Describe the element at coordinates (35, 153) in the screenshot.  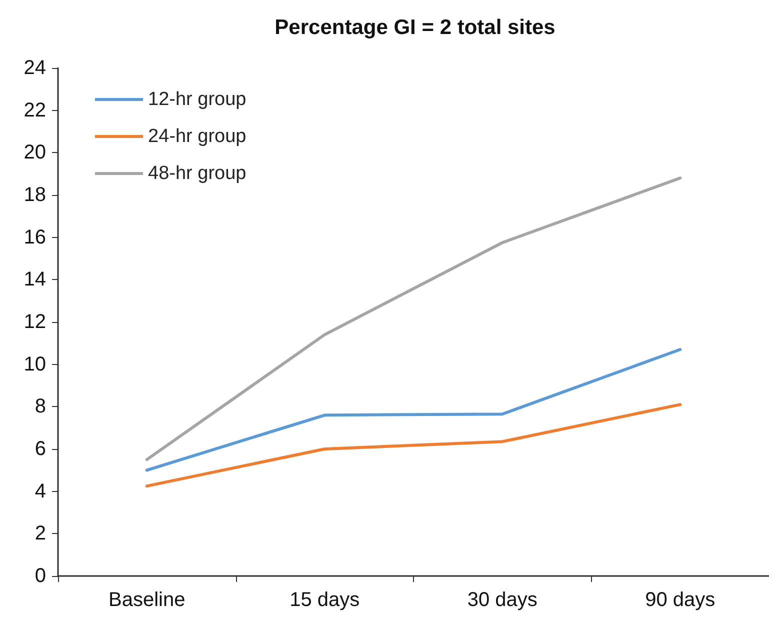
I see `y-tick-label: 20` at that location.